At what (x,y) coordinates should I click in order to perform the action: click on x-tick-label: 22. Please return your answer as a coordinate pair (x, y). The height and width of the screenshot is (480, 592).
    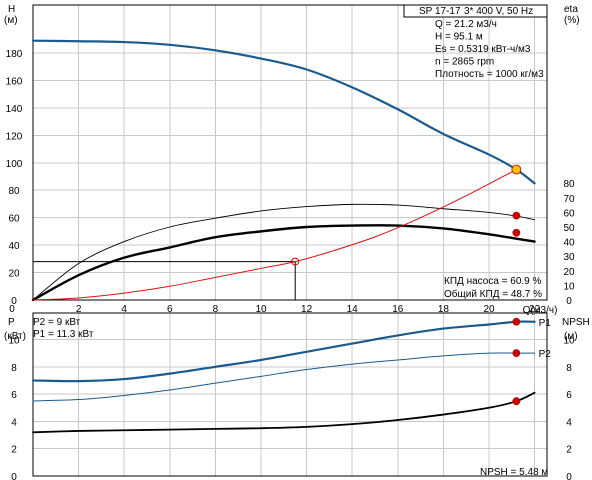
    Looking at the image, I should click on (535, 309).